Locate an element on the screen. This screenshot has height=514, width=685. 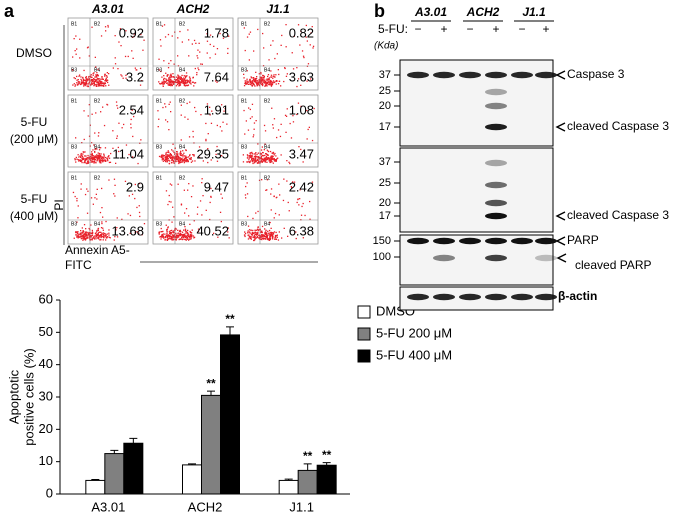
quadrant-label: B1 is located at coordinates (244, 178).